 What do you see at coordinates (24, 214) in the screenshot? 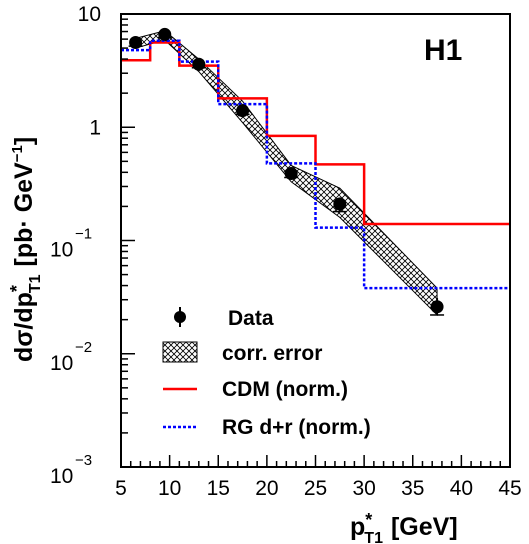
I see `y-axis-title-unit-open: [pb· GeV` at bounding box center [24, 214].